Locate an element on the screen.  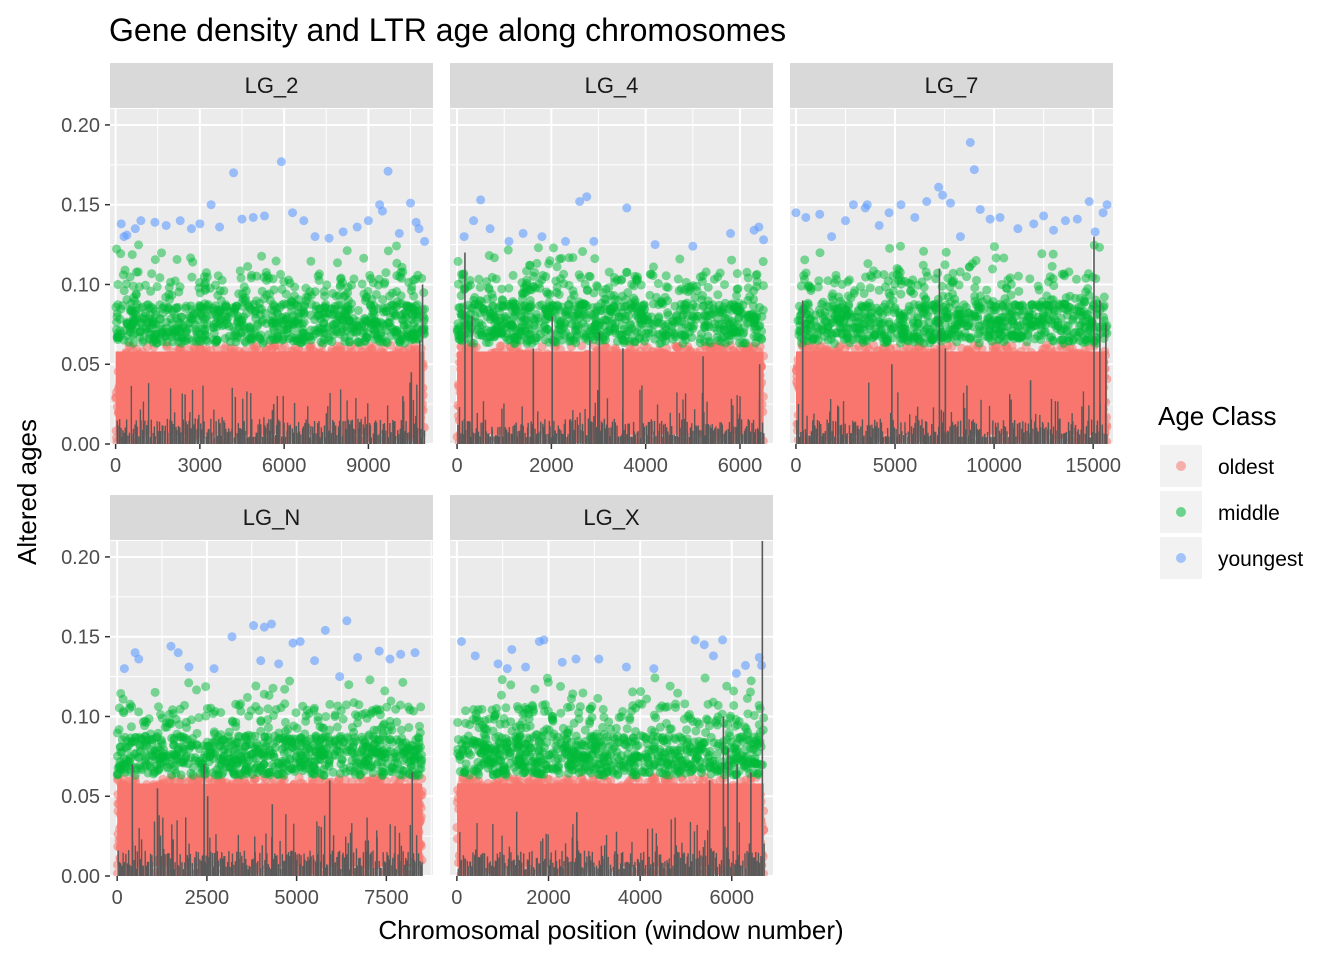
panel-LG_4: LG_40 2000 4000 6000 is located at coordinates (611, 270).